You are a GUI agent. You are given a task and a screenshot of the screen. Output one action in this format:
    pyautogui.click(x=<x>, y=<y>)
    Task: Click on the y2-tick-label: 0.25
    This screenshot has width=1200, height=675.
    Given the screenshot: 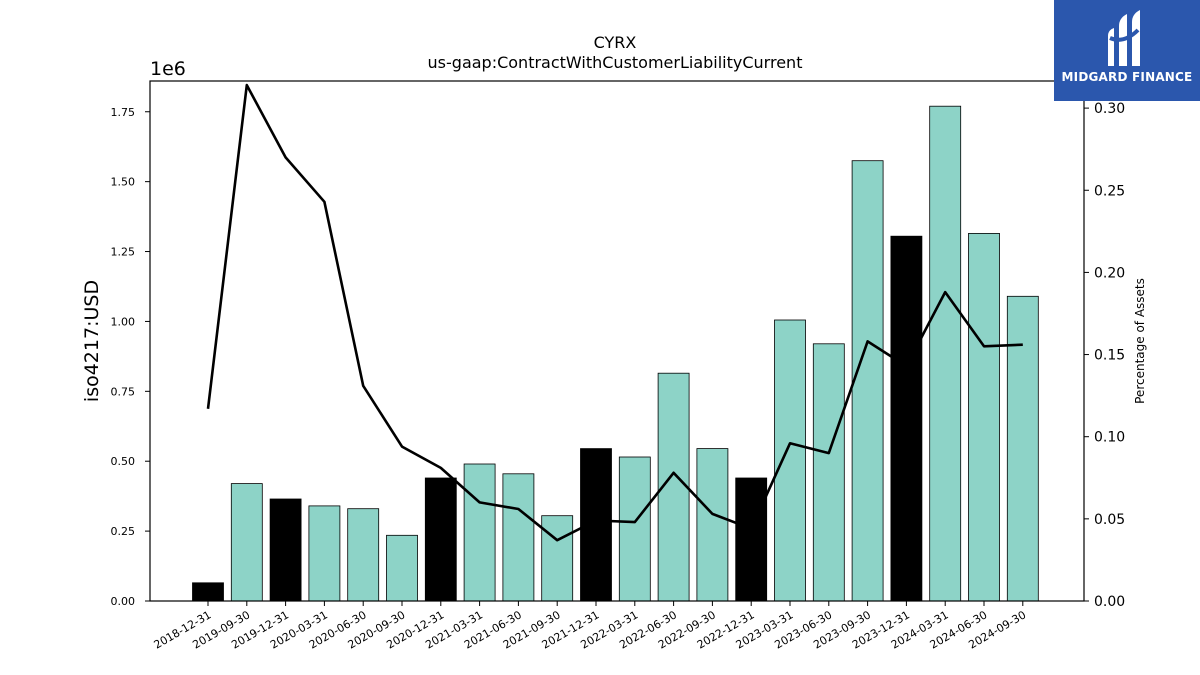 What is the action you would take?
    pyautogui.click(x=1109, y=191)
    